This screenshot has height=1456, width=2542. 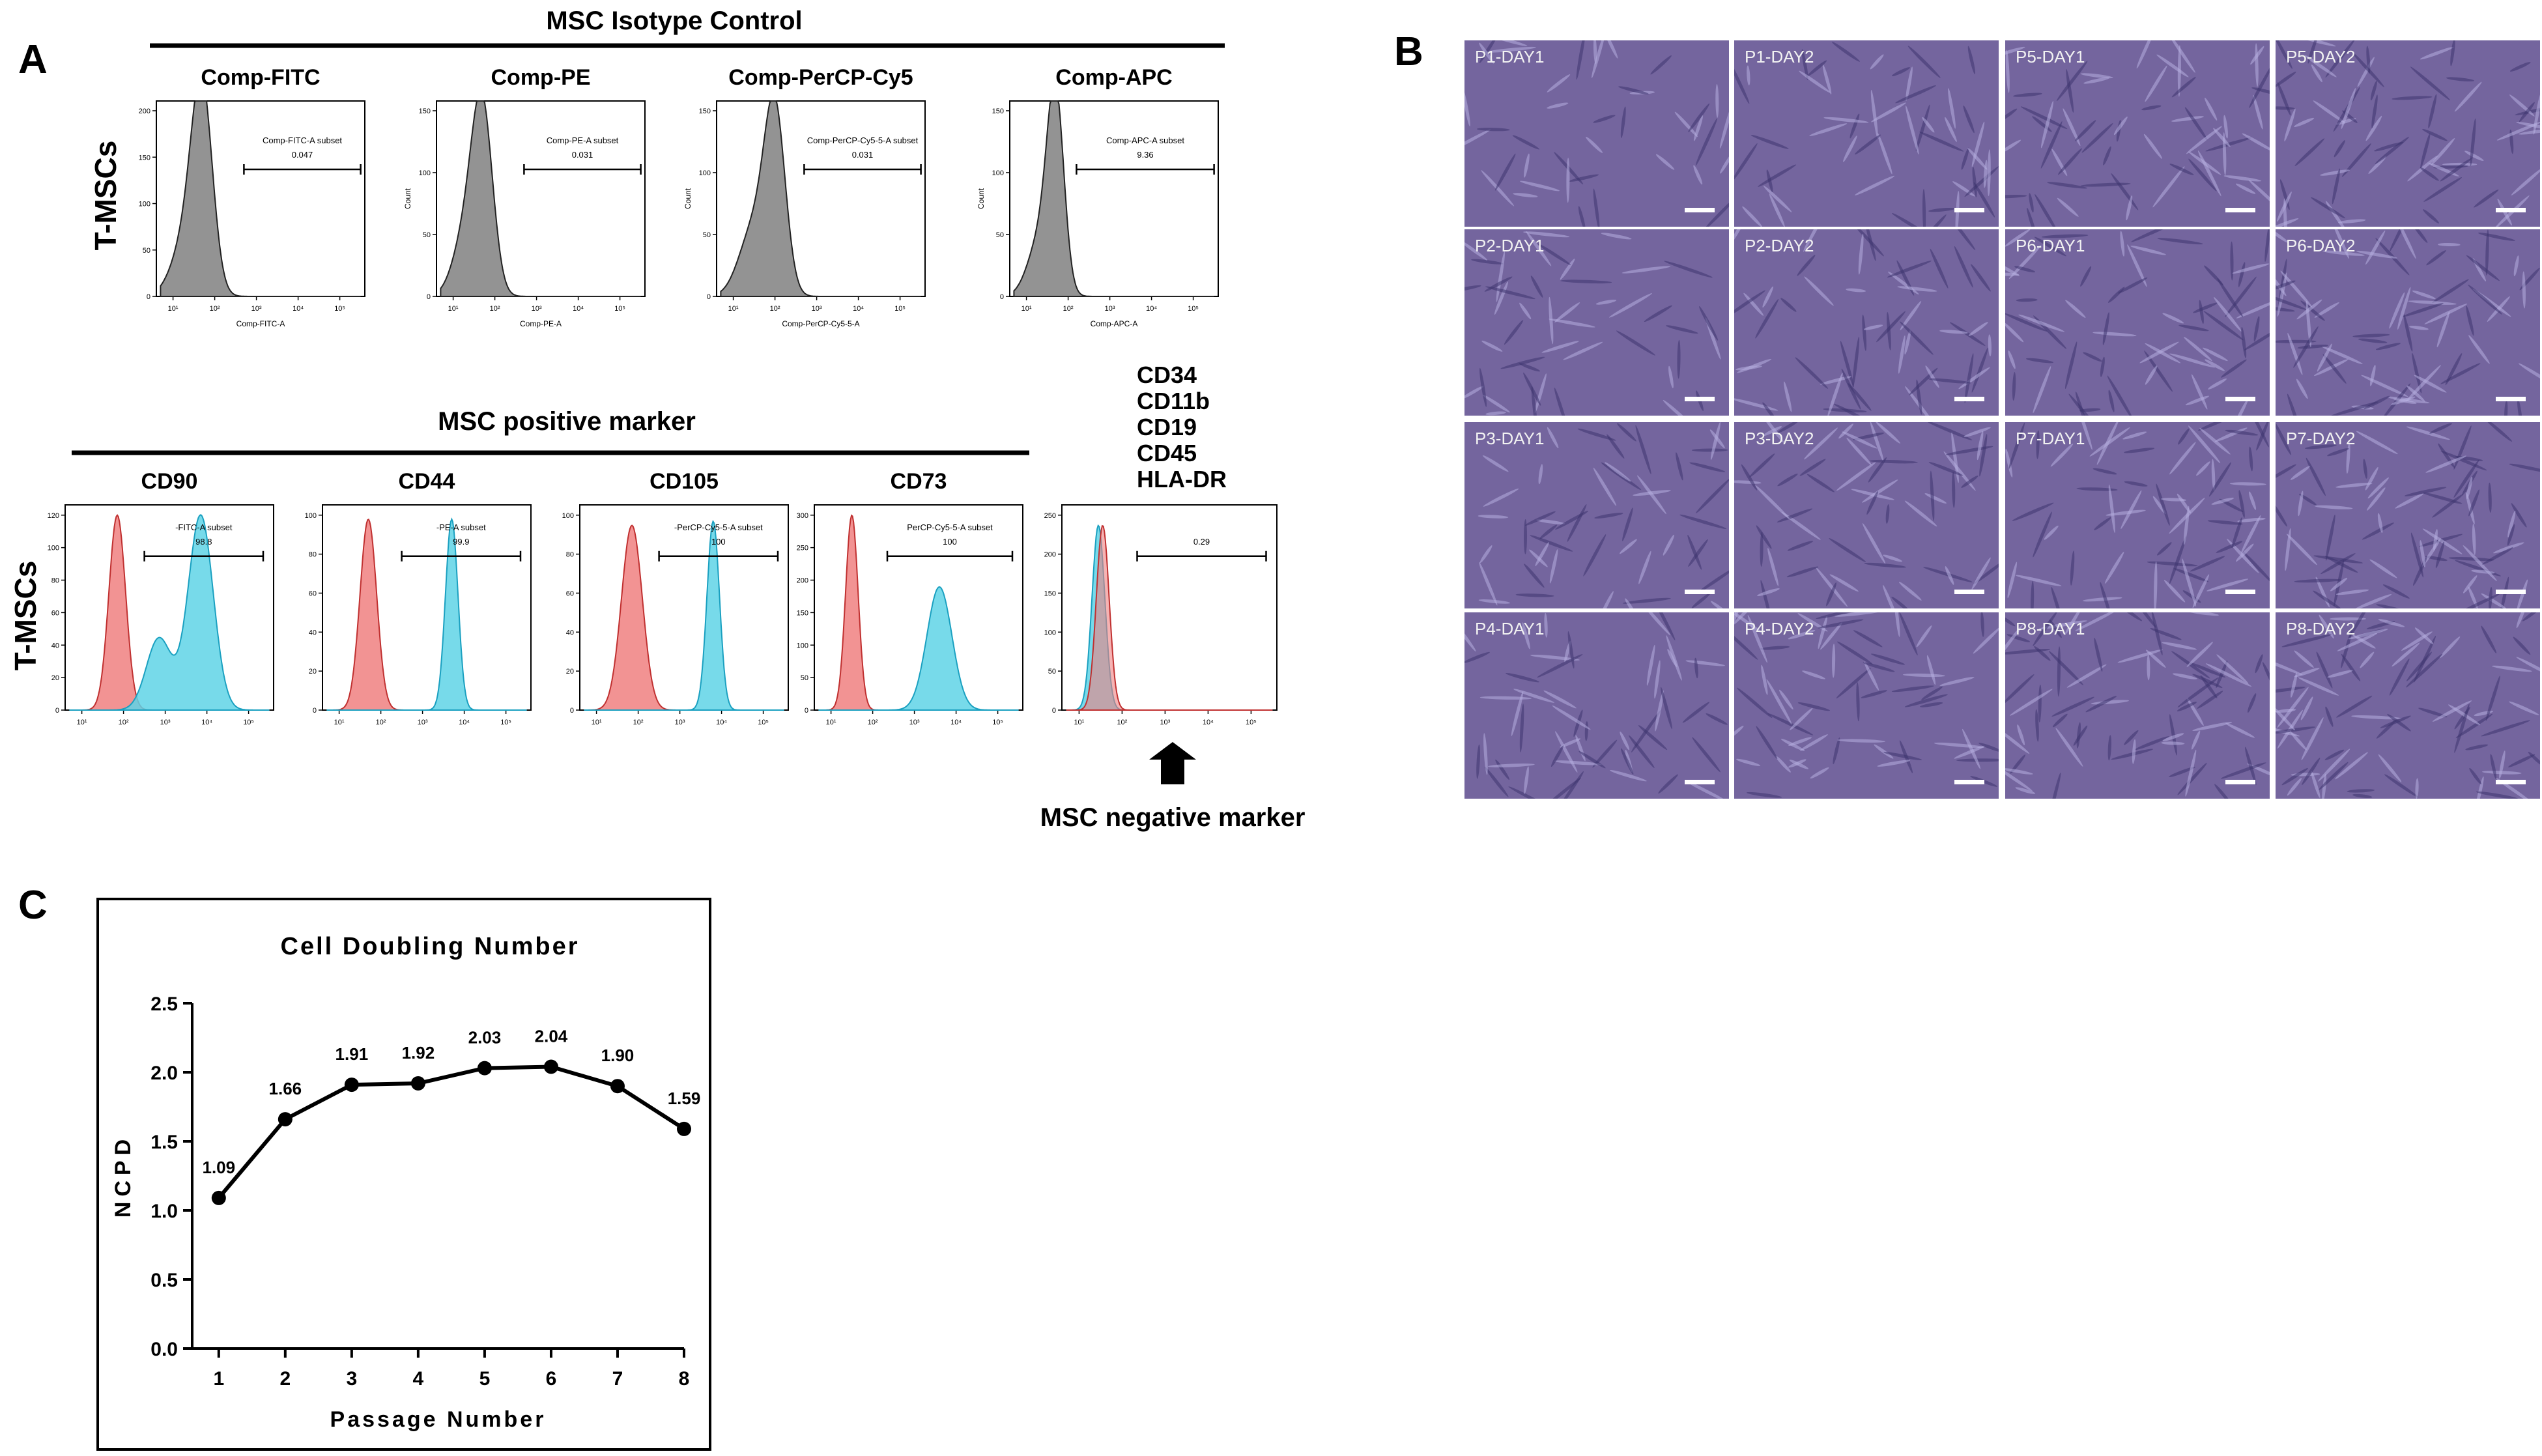 I want to click on gate-value: 0.047, so click(x=302, y=155).